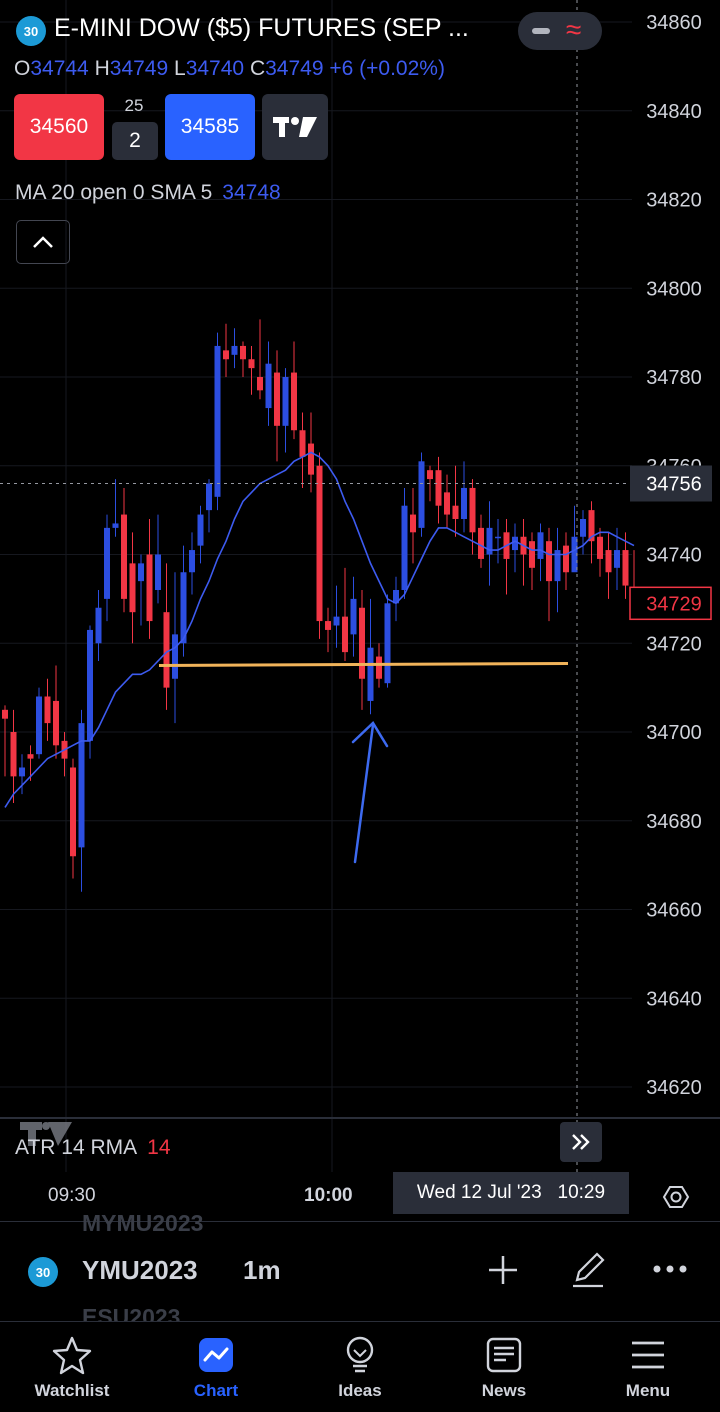 This screenshot has width=720, height=1412. I want to click on price-tick-label: 34640, so click(674, 999).